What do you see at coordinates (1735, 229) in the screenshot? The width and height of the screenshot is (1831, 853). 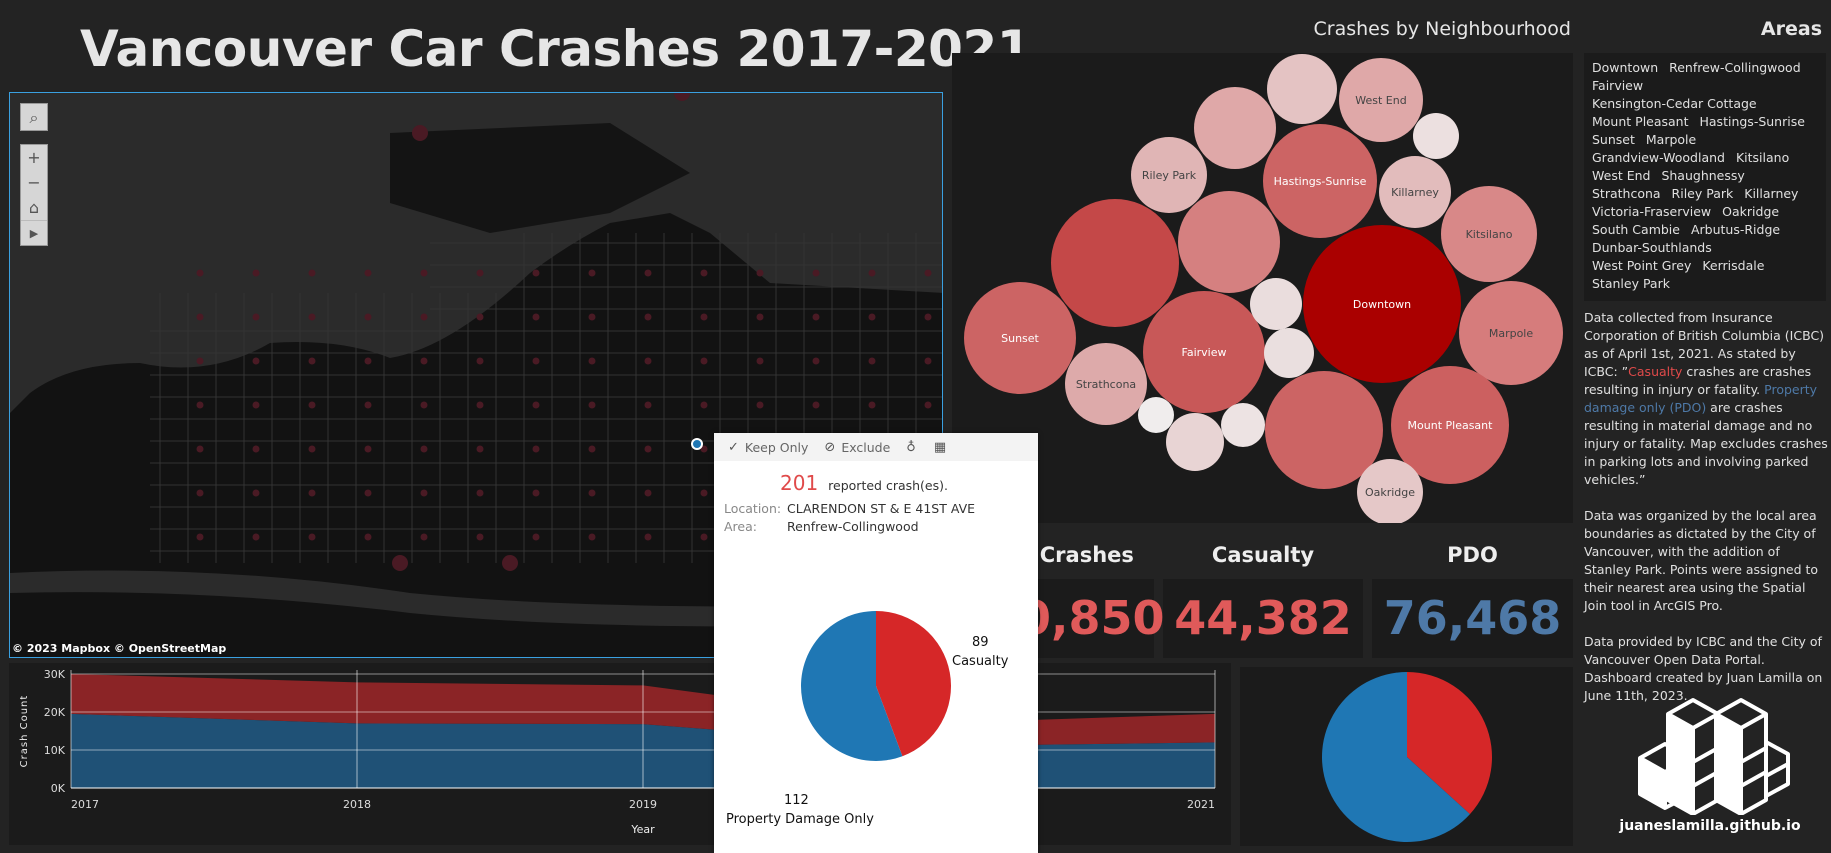 I see `area-item: Arbutus-Ridge` at bounding box center [1735, 229].